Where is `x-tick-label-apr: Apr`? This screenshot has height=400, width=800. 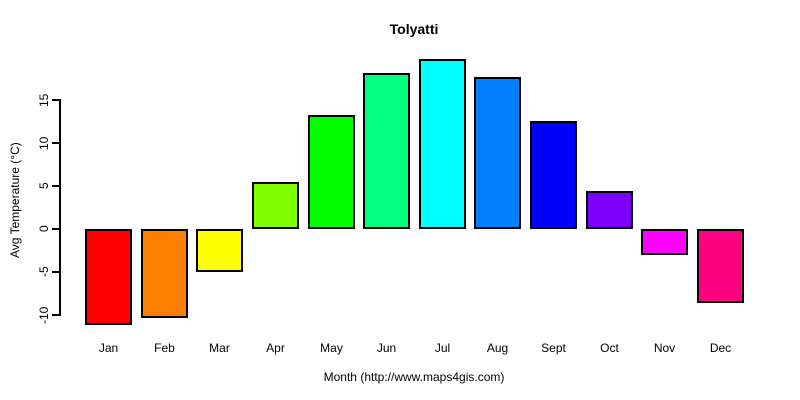 x-tick-label-apr: Apr is located at coordinates (275, 348).